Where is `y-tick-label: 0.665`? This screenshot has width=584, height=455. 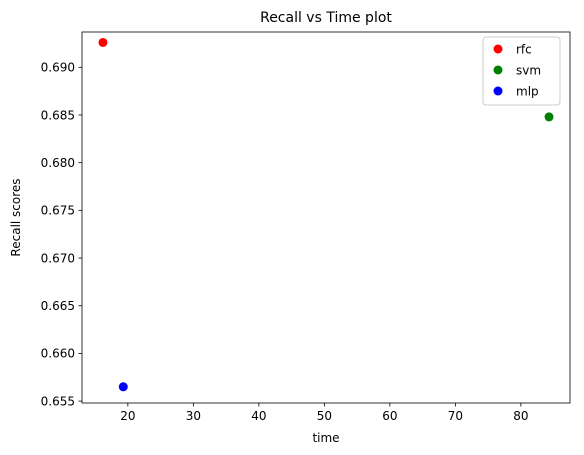 y-tick-label: 0.665 is located at coordinates (58, 306).